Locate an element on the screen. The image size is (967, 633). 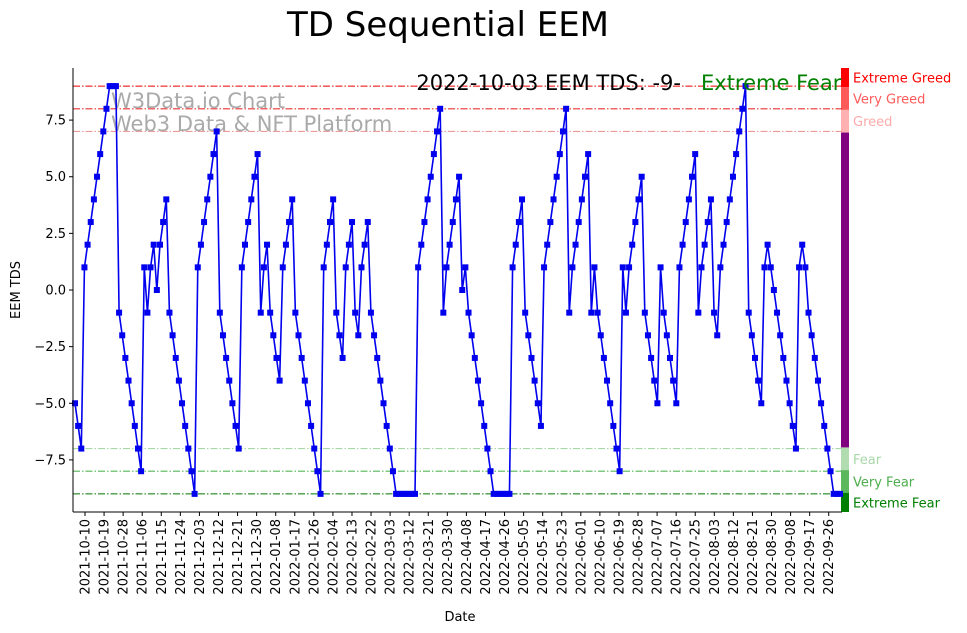
y-tick-label: −7.5 is located at coordinates (50, 460).